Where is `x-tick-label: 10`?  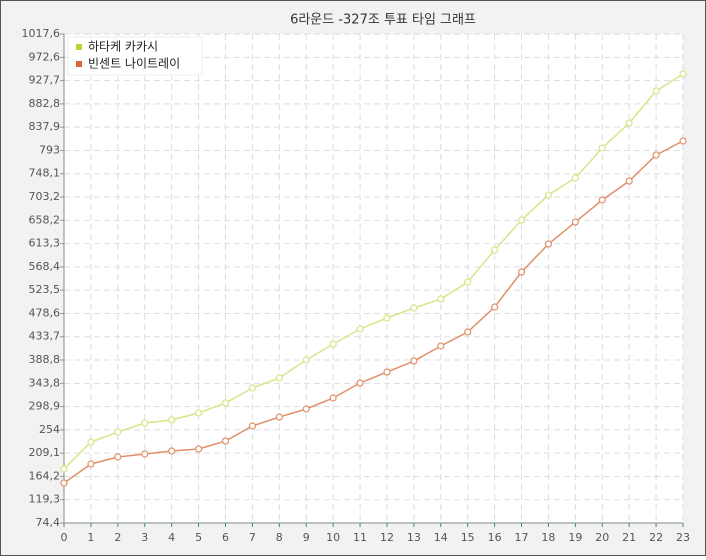
x-tick-label: 10 is located at coordinates (333, 537).